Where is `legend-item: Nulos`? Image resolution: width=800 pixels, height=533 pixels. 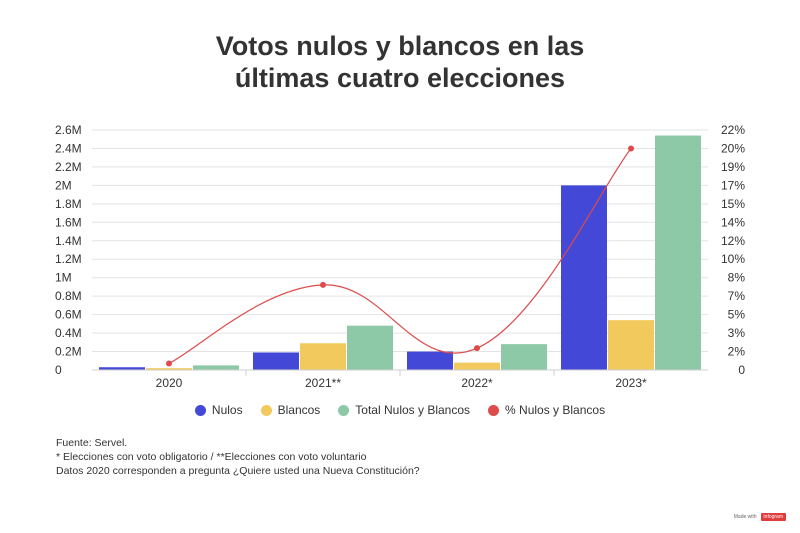
legend-item: Nulos is located at coordinates (218, 410).